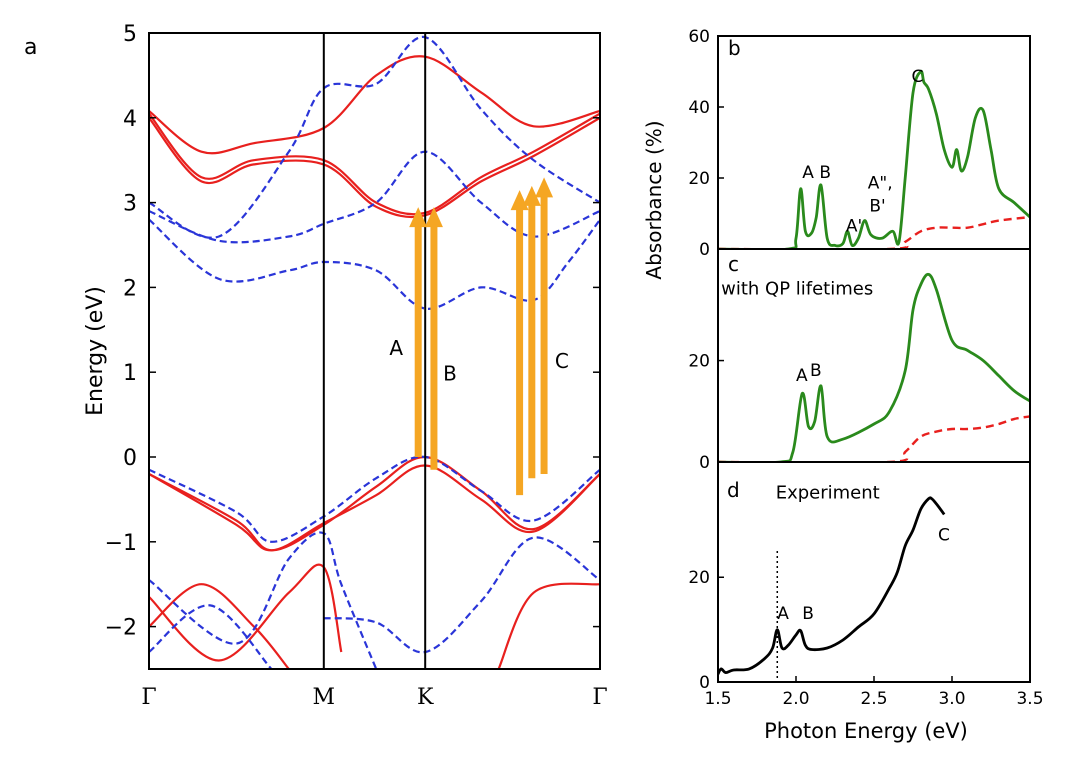  What do you see at coordinates (130, 204) in the screenshot?
I see `band-ytick-label: 3` at bounding box center [130, 204].